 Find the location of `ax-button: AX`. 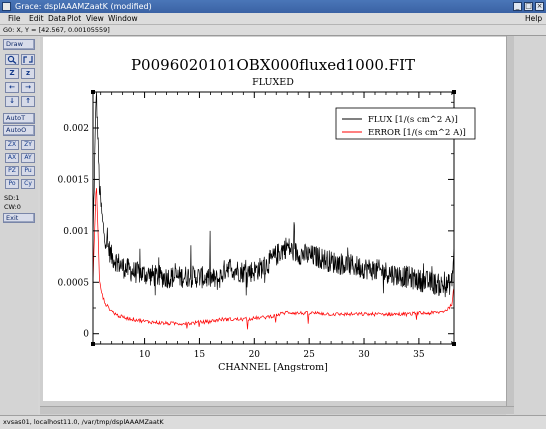

ax-button: AX is located at coordinates (12, 158).